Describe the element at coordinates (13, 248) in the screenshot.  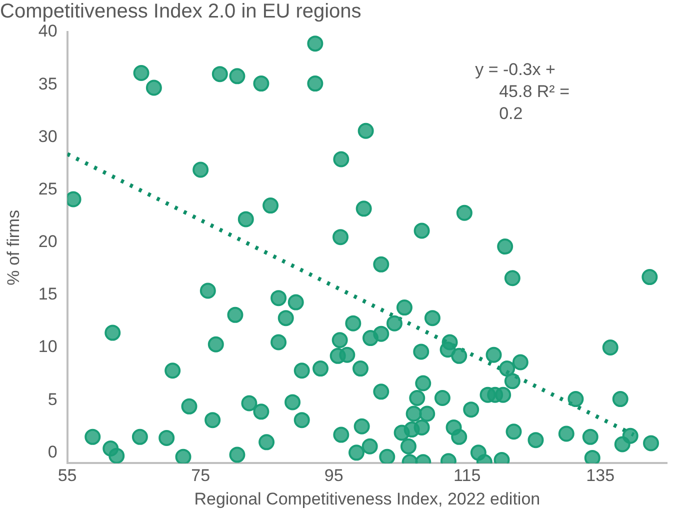
I see `y-axis-title: % of firms` at that location.